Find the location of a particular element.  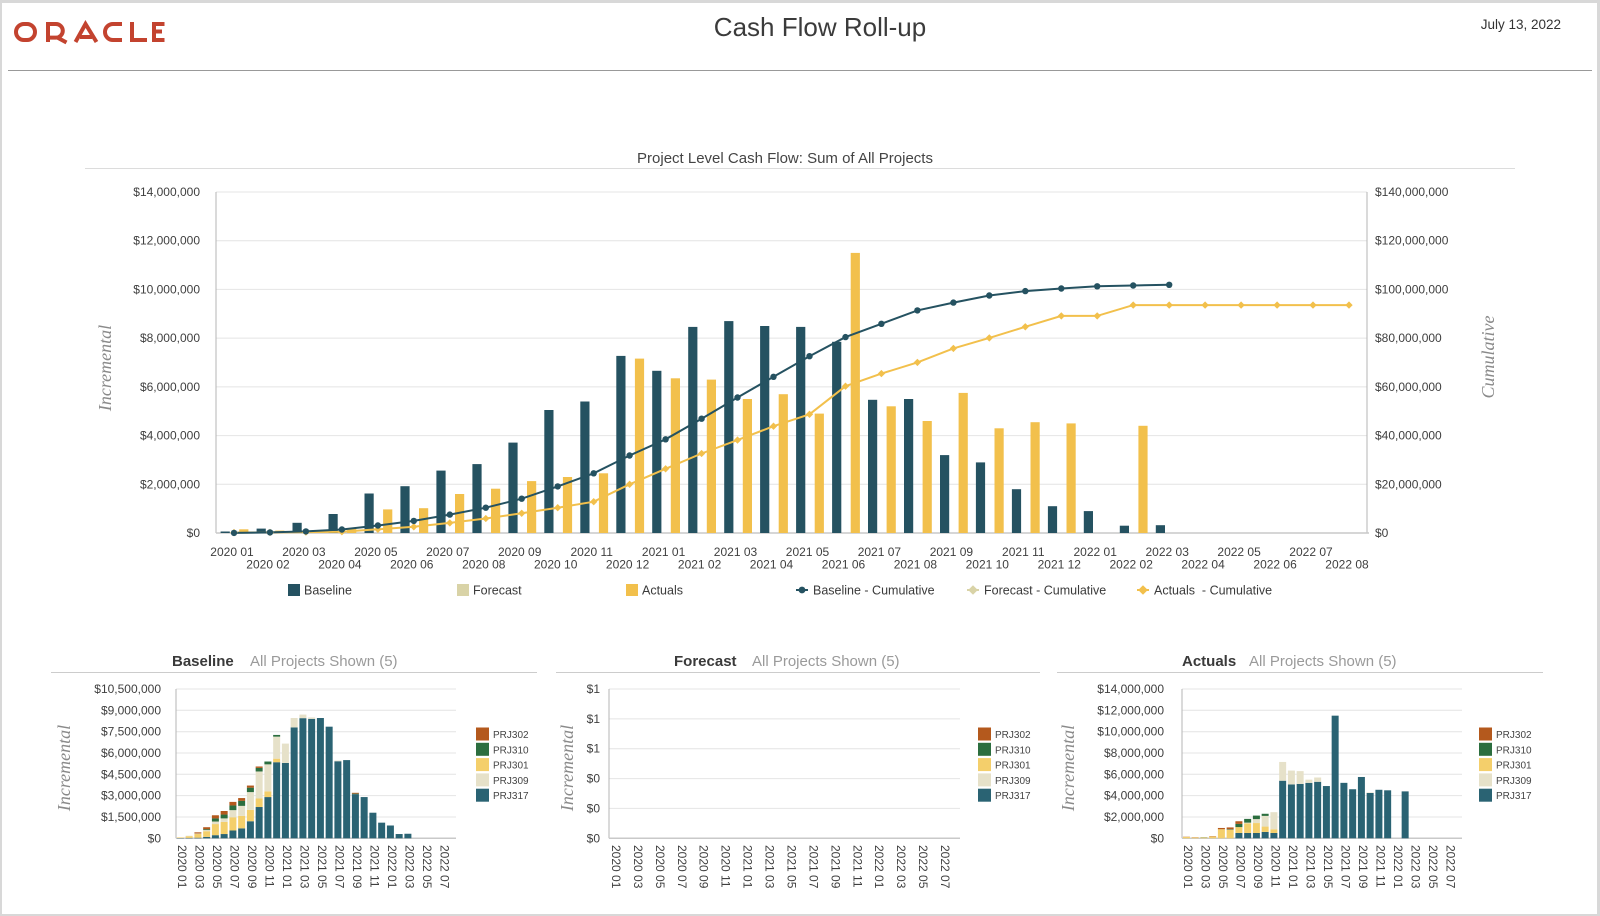

svg-text: $8,000,000 is located at coordinates (170, 338).